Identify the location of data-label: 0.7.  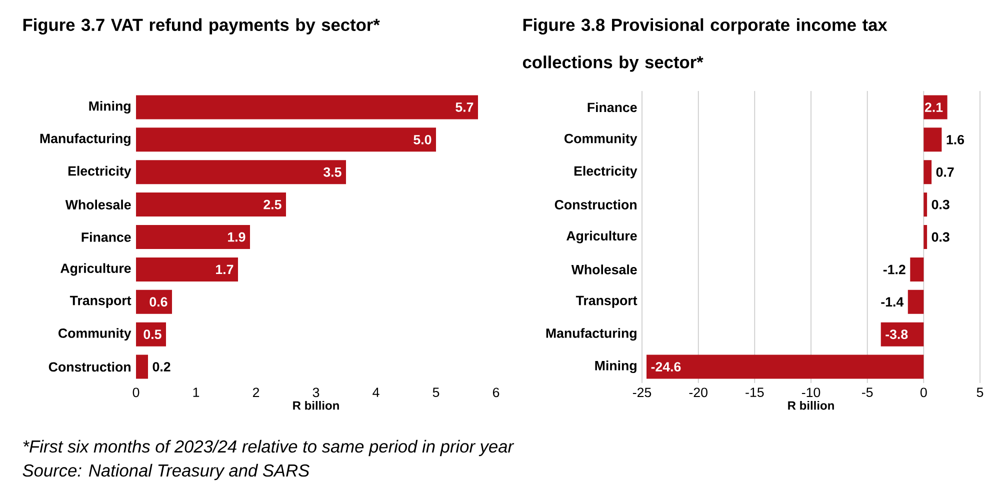
(945, 172).